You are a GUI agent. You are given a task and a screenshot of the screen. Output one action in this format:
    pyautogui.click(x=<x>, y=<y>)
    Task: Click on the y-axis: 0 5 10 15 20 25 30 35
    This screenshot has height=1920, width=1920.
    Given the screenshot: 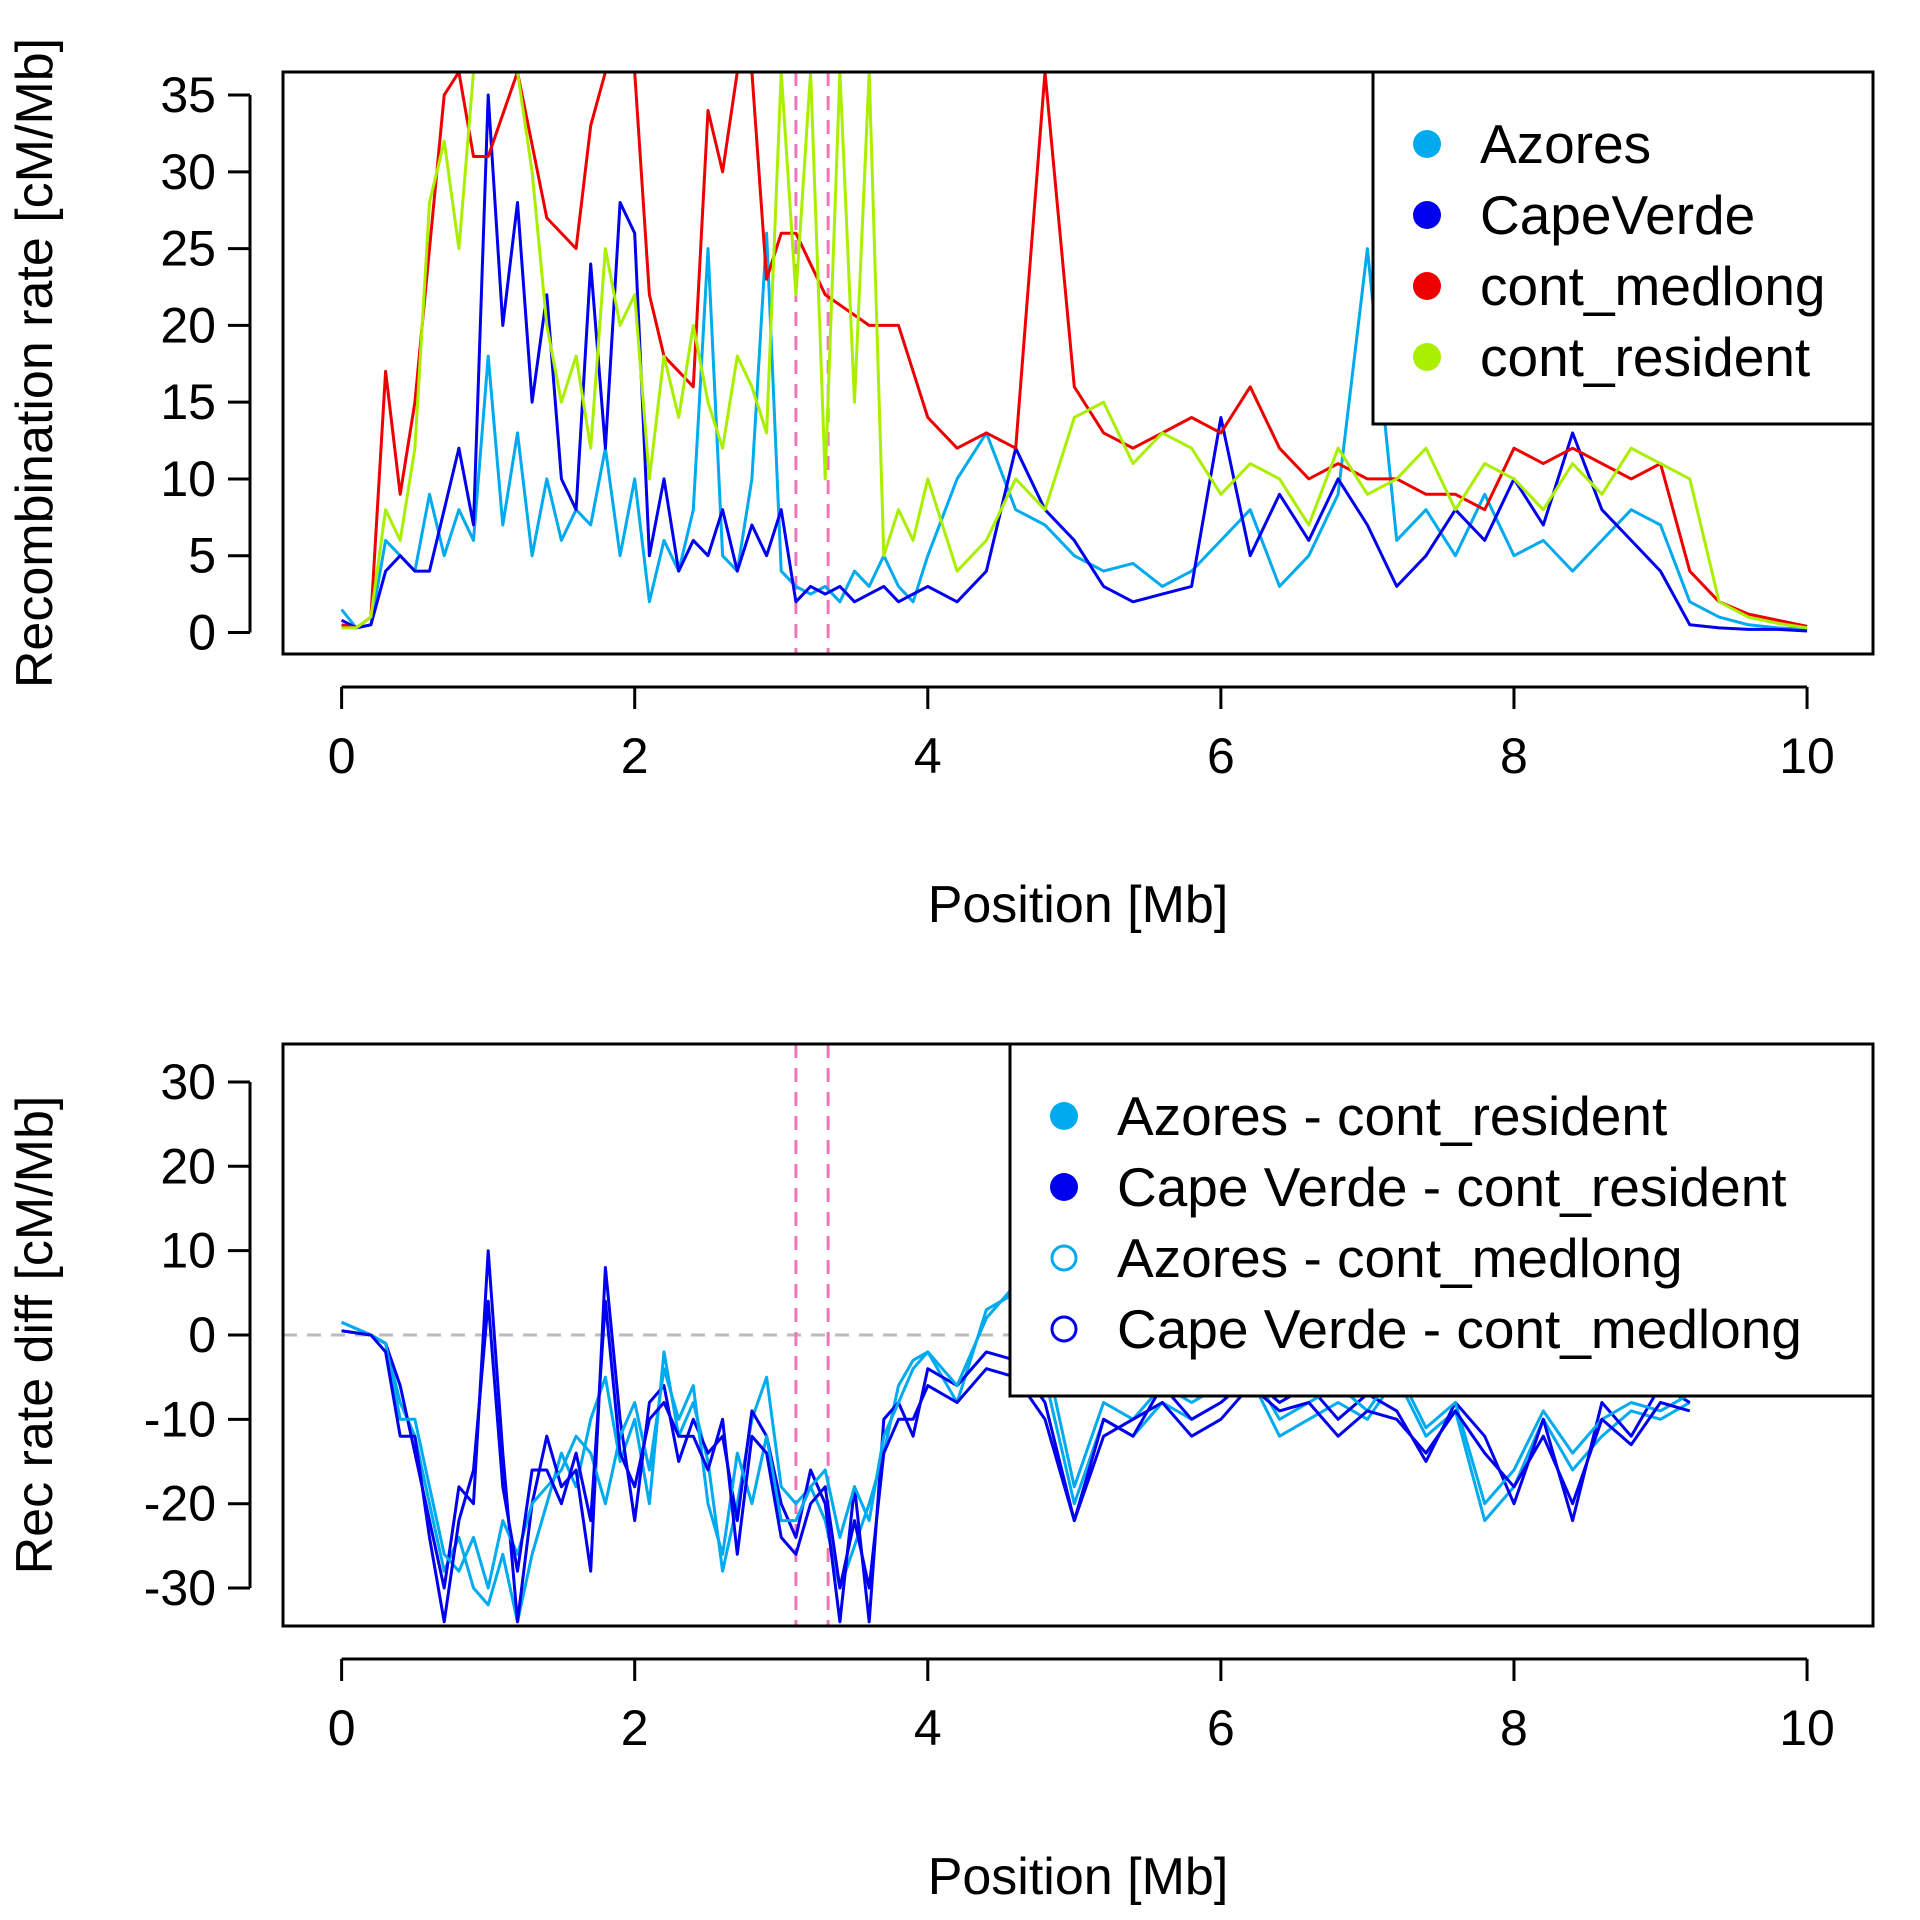 What is the action you would take?
    pyautogui.click(x=206, y=364)
    